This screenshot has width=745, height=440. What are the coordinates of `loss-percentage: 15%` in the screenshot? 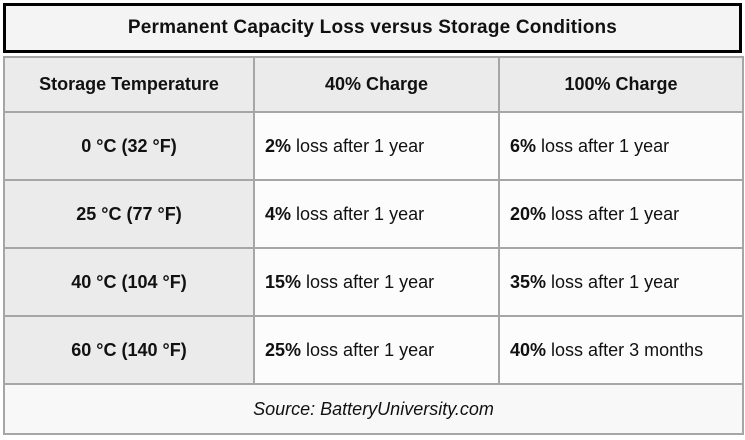 It's located at (283, 281).